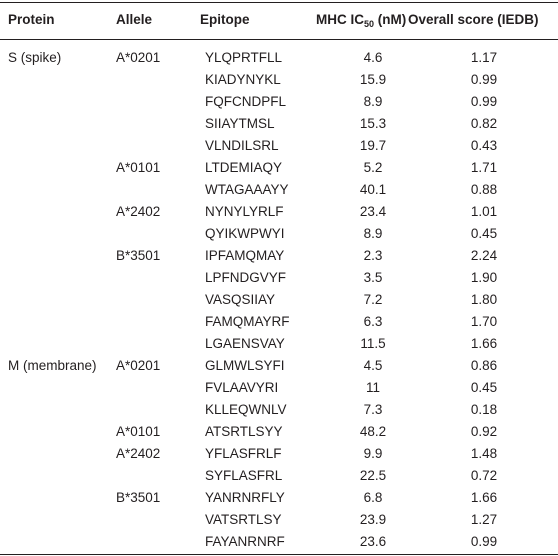 The image size is (558, 556). Describe the element at coordinates (484, 145) in the screenshot. I see `table-cell: 0.43` at that location.